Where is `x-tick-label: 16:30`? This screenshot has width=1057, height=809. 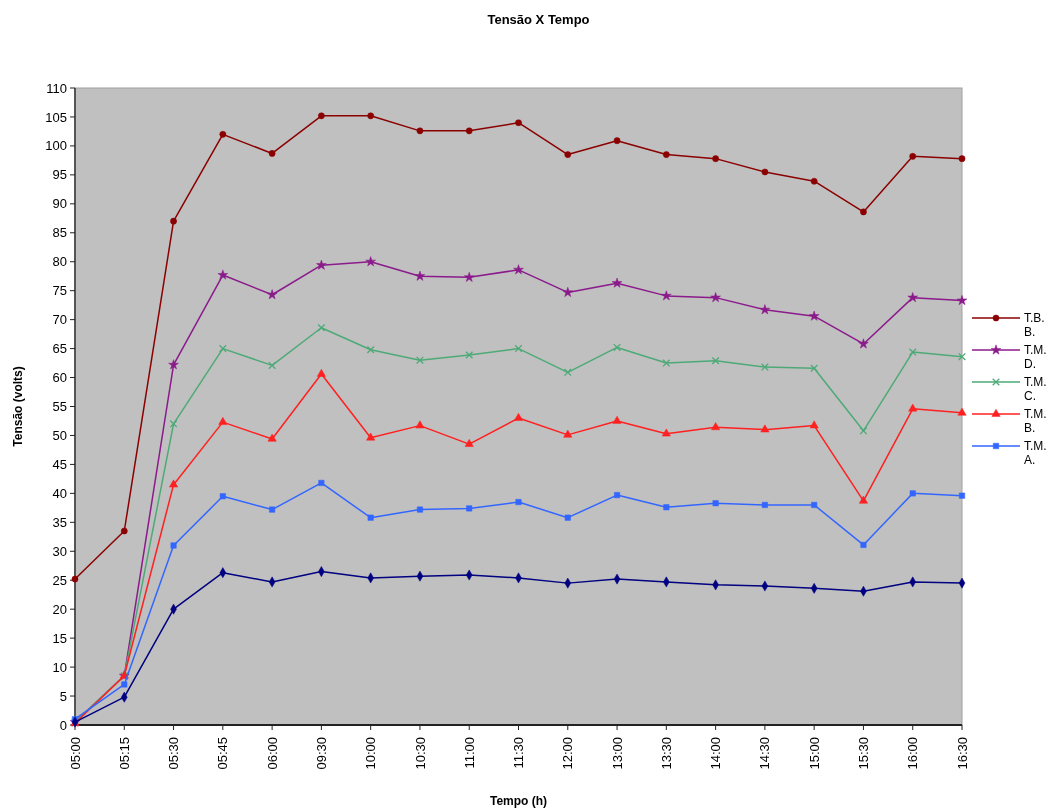
x-tick-label: 16:30 is located at coordinates (962, 753).